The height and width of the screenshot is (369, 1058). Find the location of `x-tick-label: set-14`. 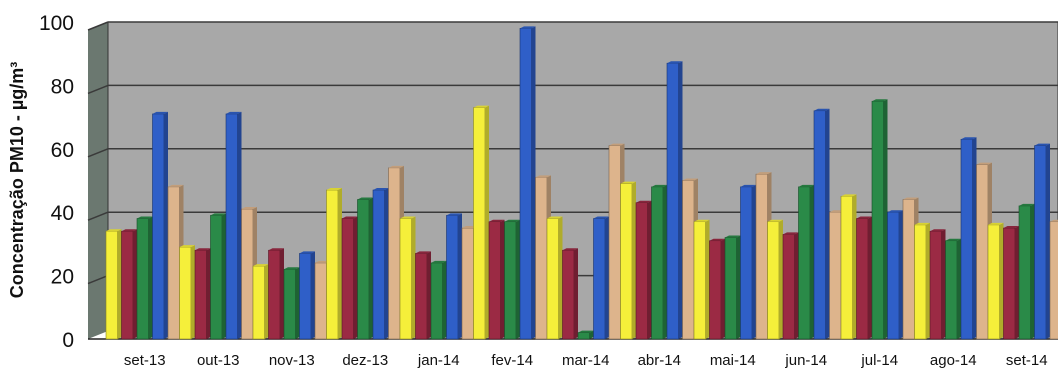

x-tick-label: set-14 is located at coordinates (1027, 360).